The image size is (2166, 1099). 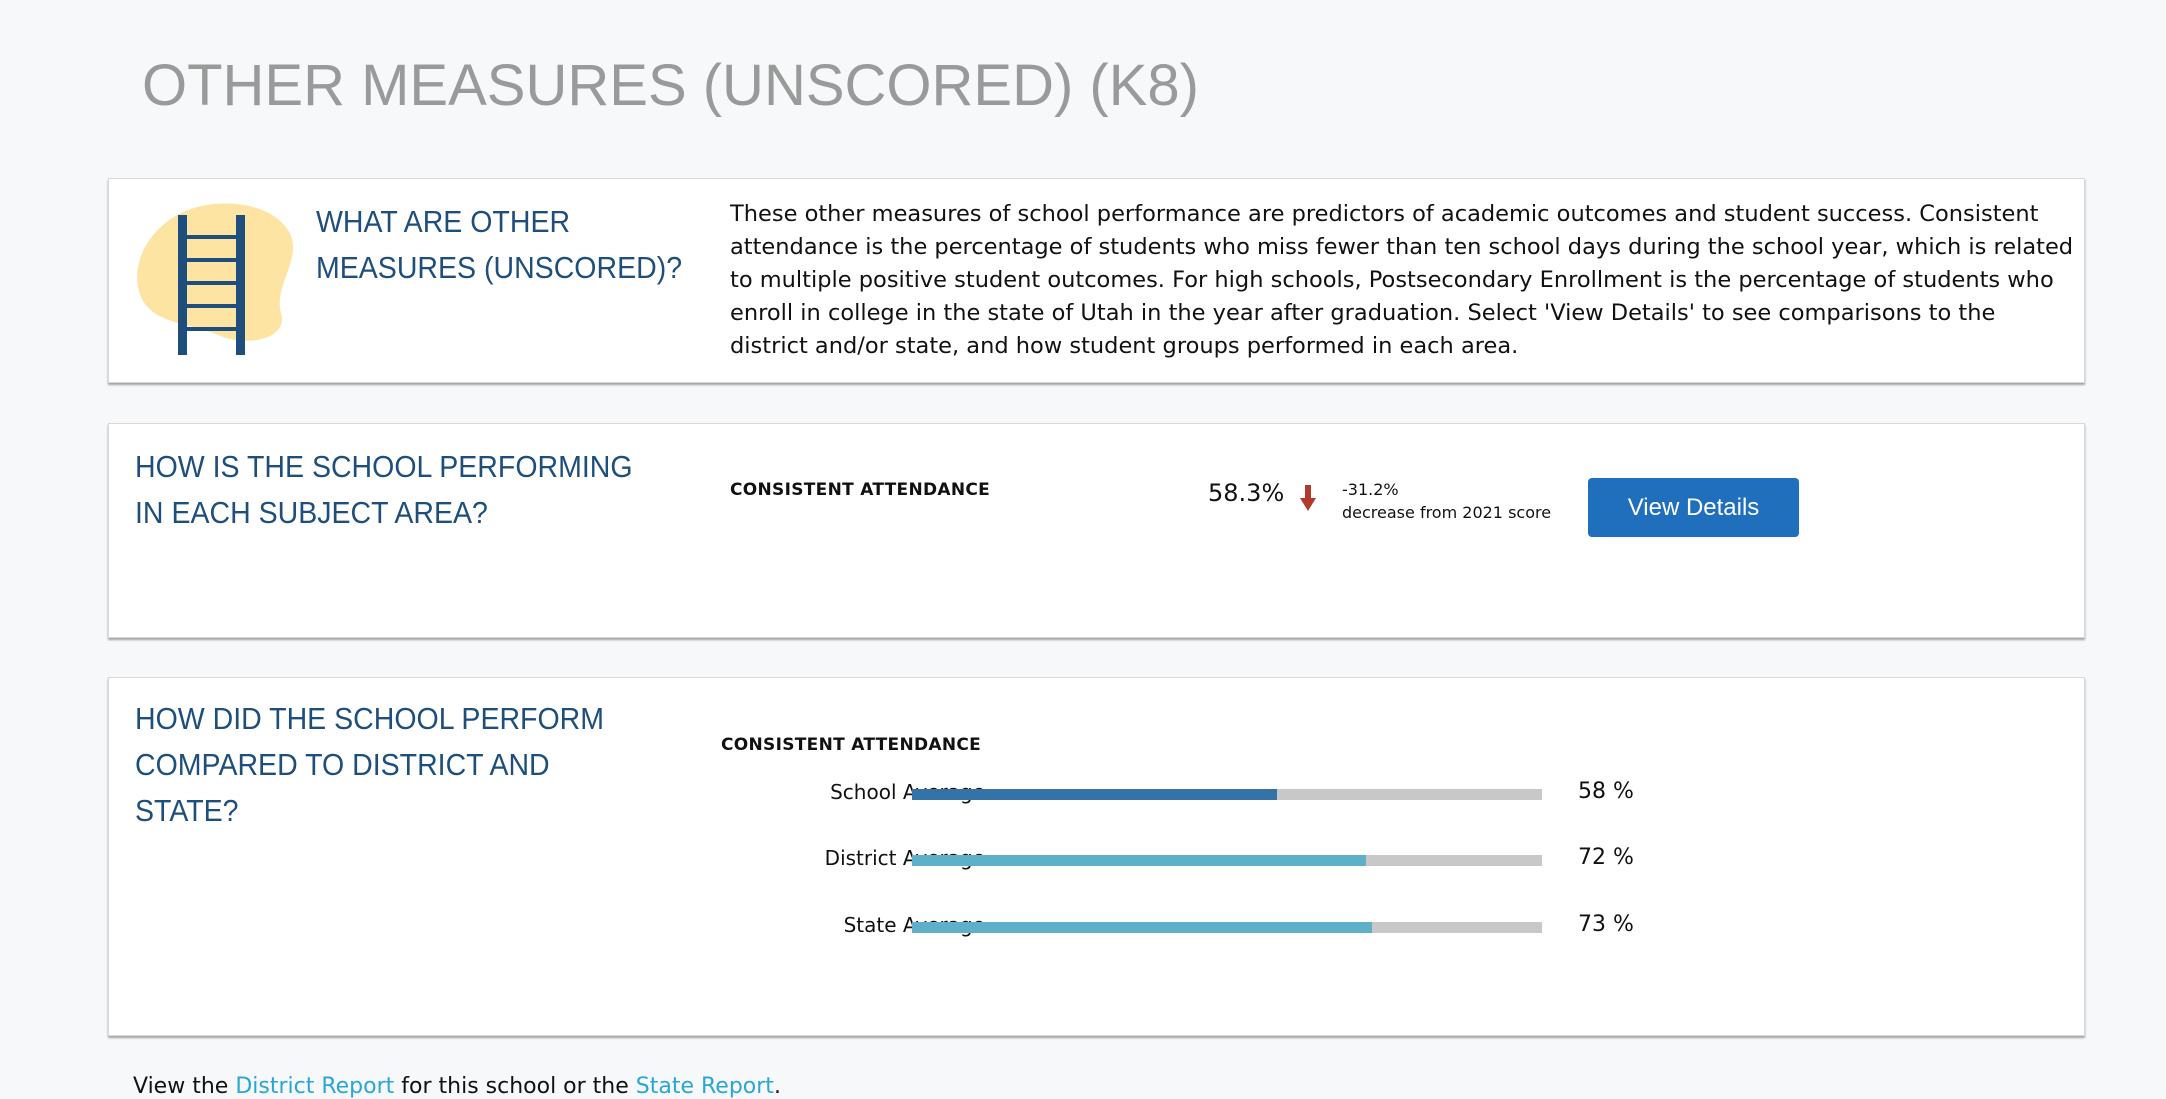 What do you see at coordinates (1606, 857) in the screenshot?
I see `bar-value: 72 %` at bounding box center [1606, 857].